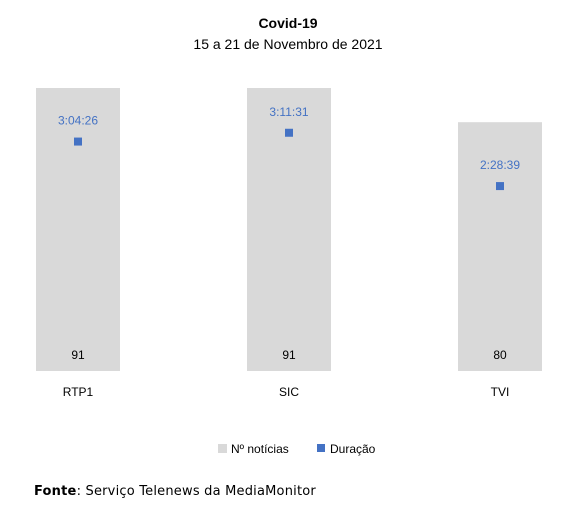  I want to click on bar-value-label-rtp1: 91, so click(78, 355).